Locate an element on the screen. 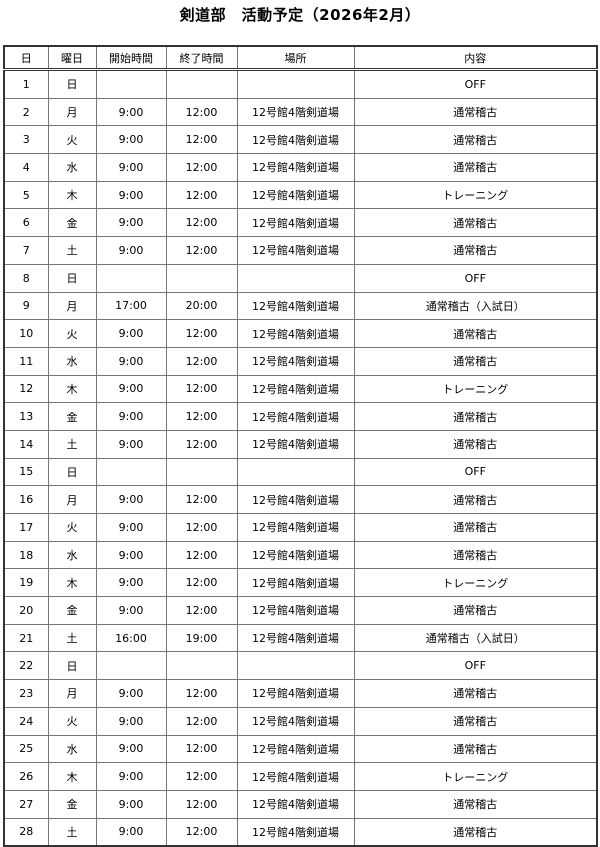  table-row: 16 月 9:00 12:00 12号館4階剣道場 通常稽古 is located at coordinates (300, 499).